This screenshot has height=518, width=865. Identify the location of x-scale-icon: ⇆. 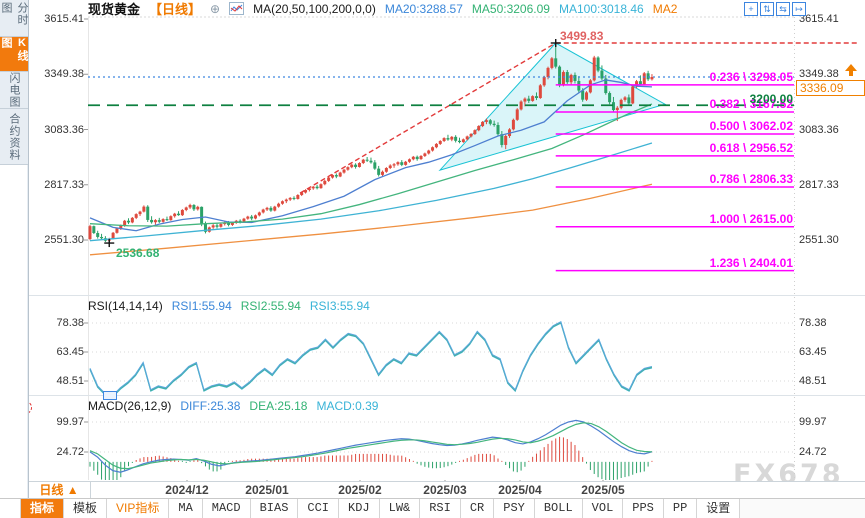
(783, 9).